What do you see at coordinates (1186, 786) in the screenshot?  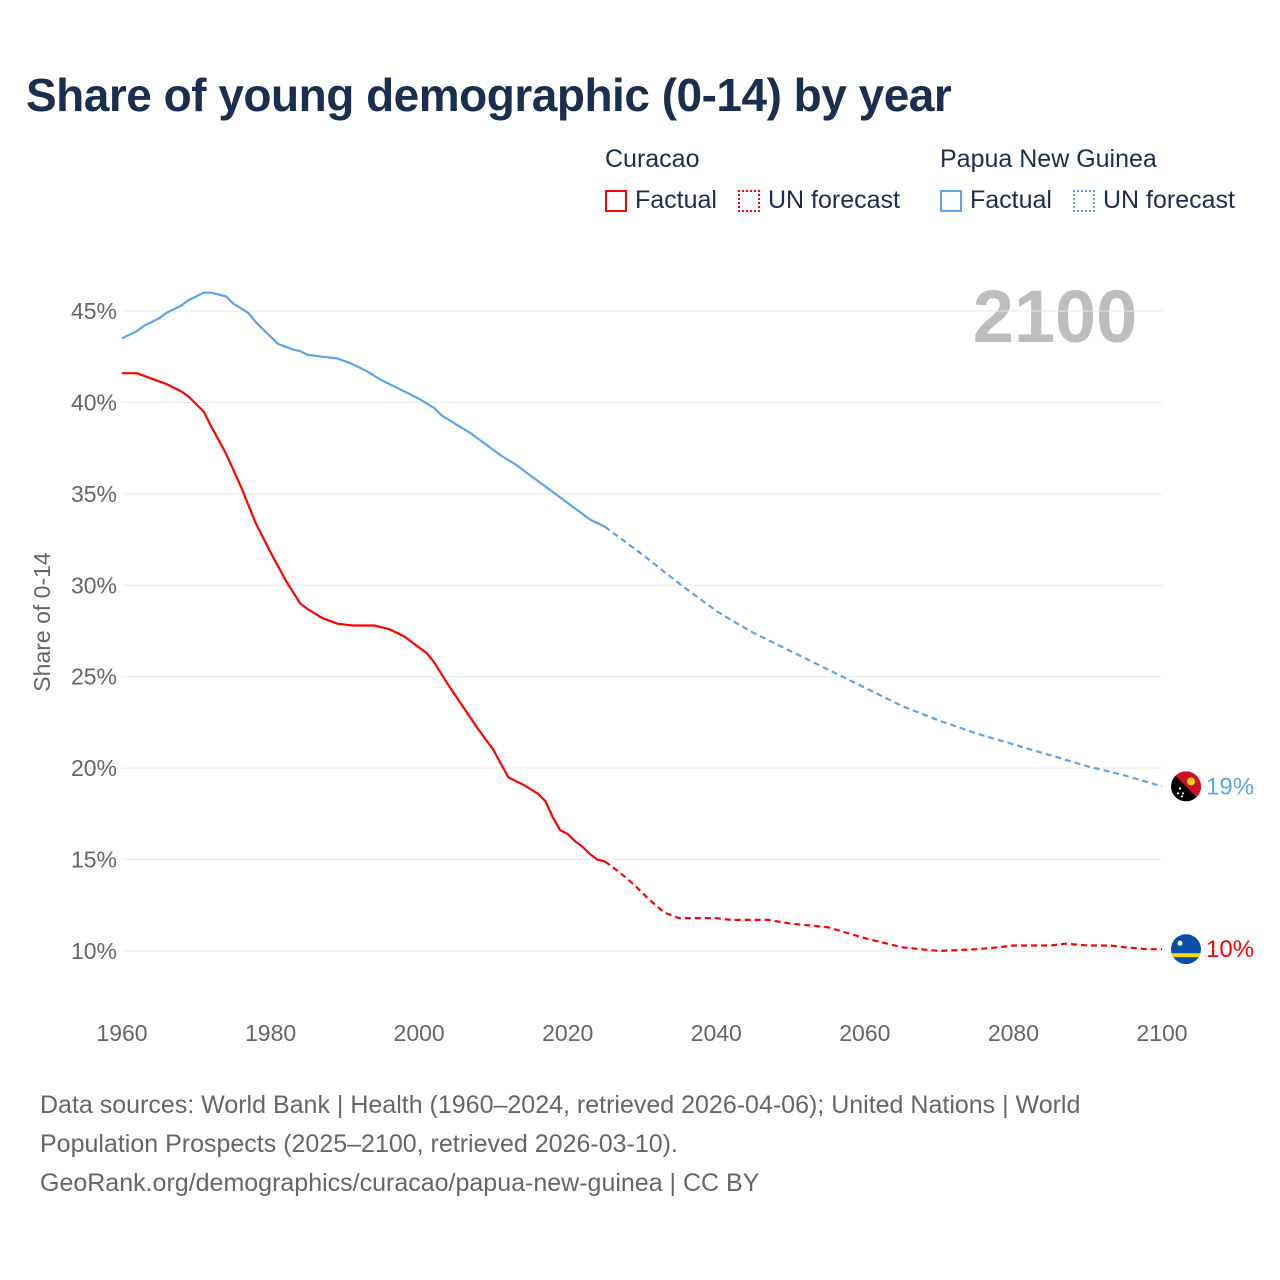 I see `png-flag-icon` at bounding box center [1186, 786].